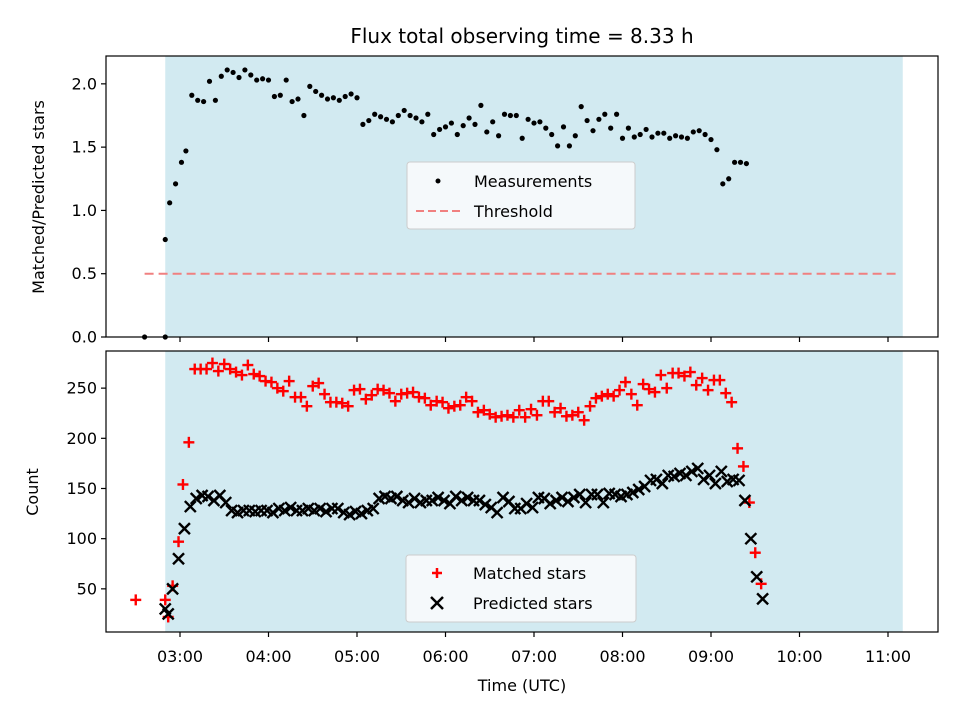 The image size is (960, 724). Describe the element at coordinates (84, 210) in the screenshot. I see `y-tick-label: 1.0` at that location.